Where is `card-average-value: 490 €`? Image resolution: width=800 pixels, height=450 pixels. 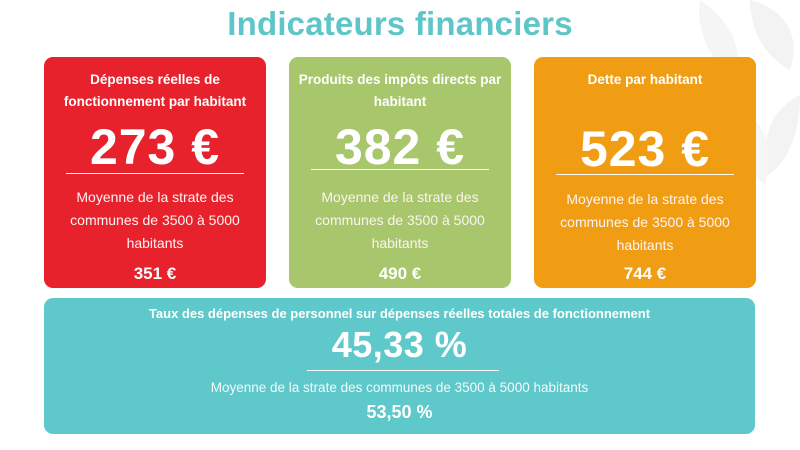 card-average-value: 490 € is located at coordinates (400, 273).